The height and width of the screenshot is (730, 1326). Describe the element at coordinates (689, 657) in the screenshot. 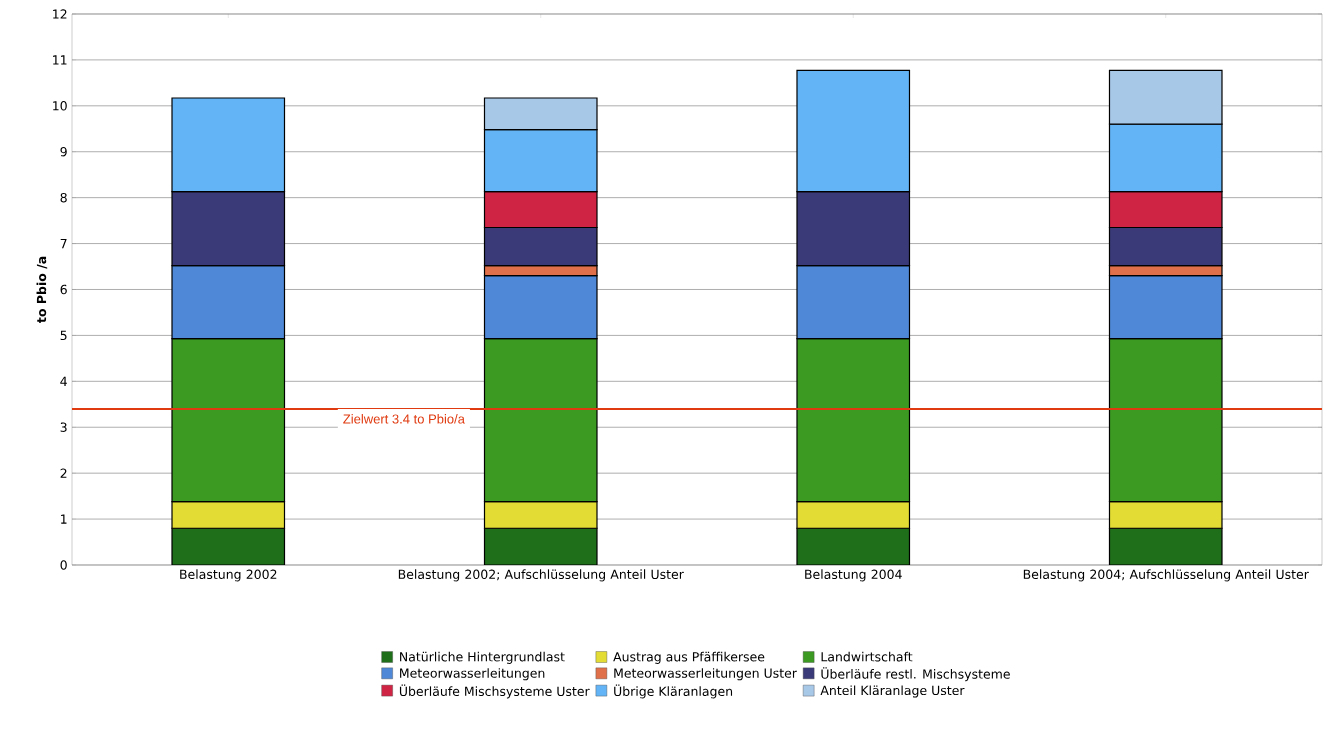

I see `legend-label: Austrag aus Pfäffikersee` at that location.